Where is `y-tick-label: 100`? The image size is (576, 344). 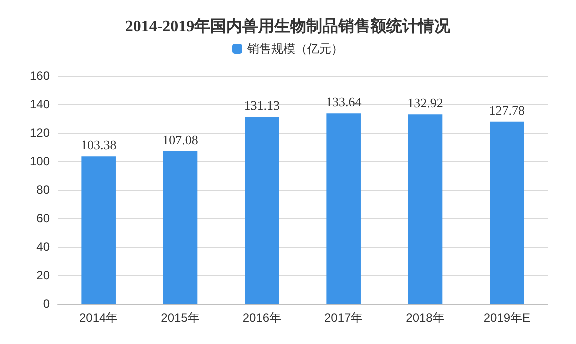 y-tick-label: 100 is located at coordinates (40, 161).